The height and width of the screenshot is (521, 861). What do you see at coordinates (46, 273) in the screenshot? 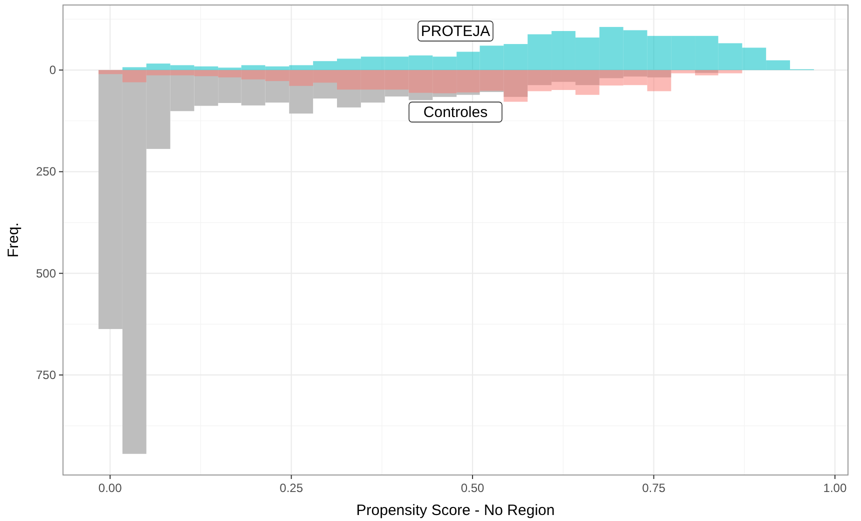
I see `y-tick-label: 500` at bounding box center [46, 273].